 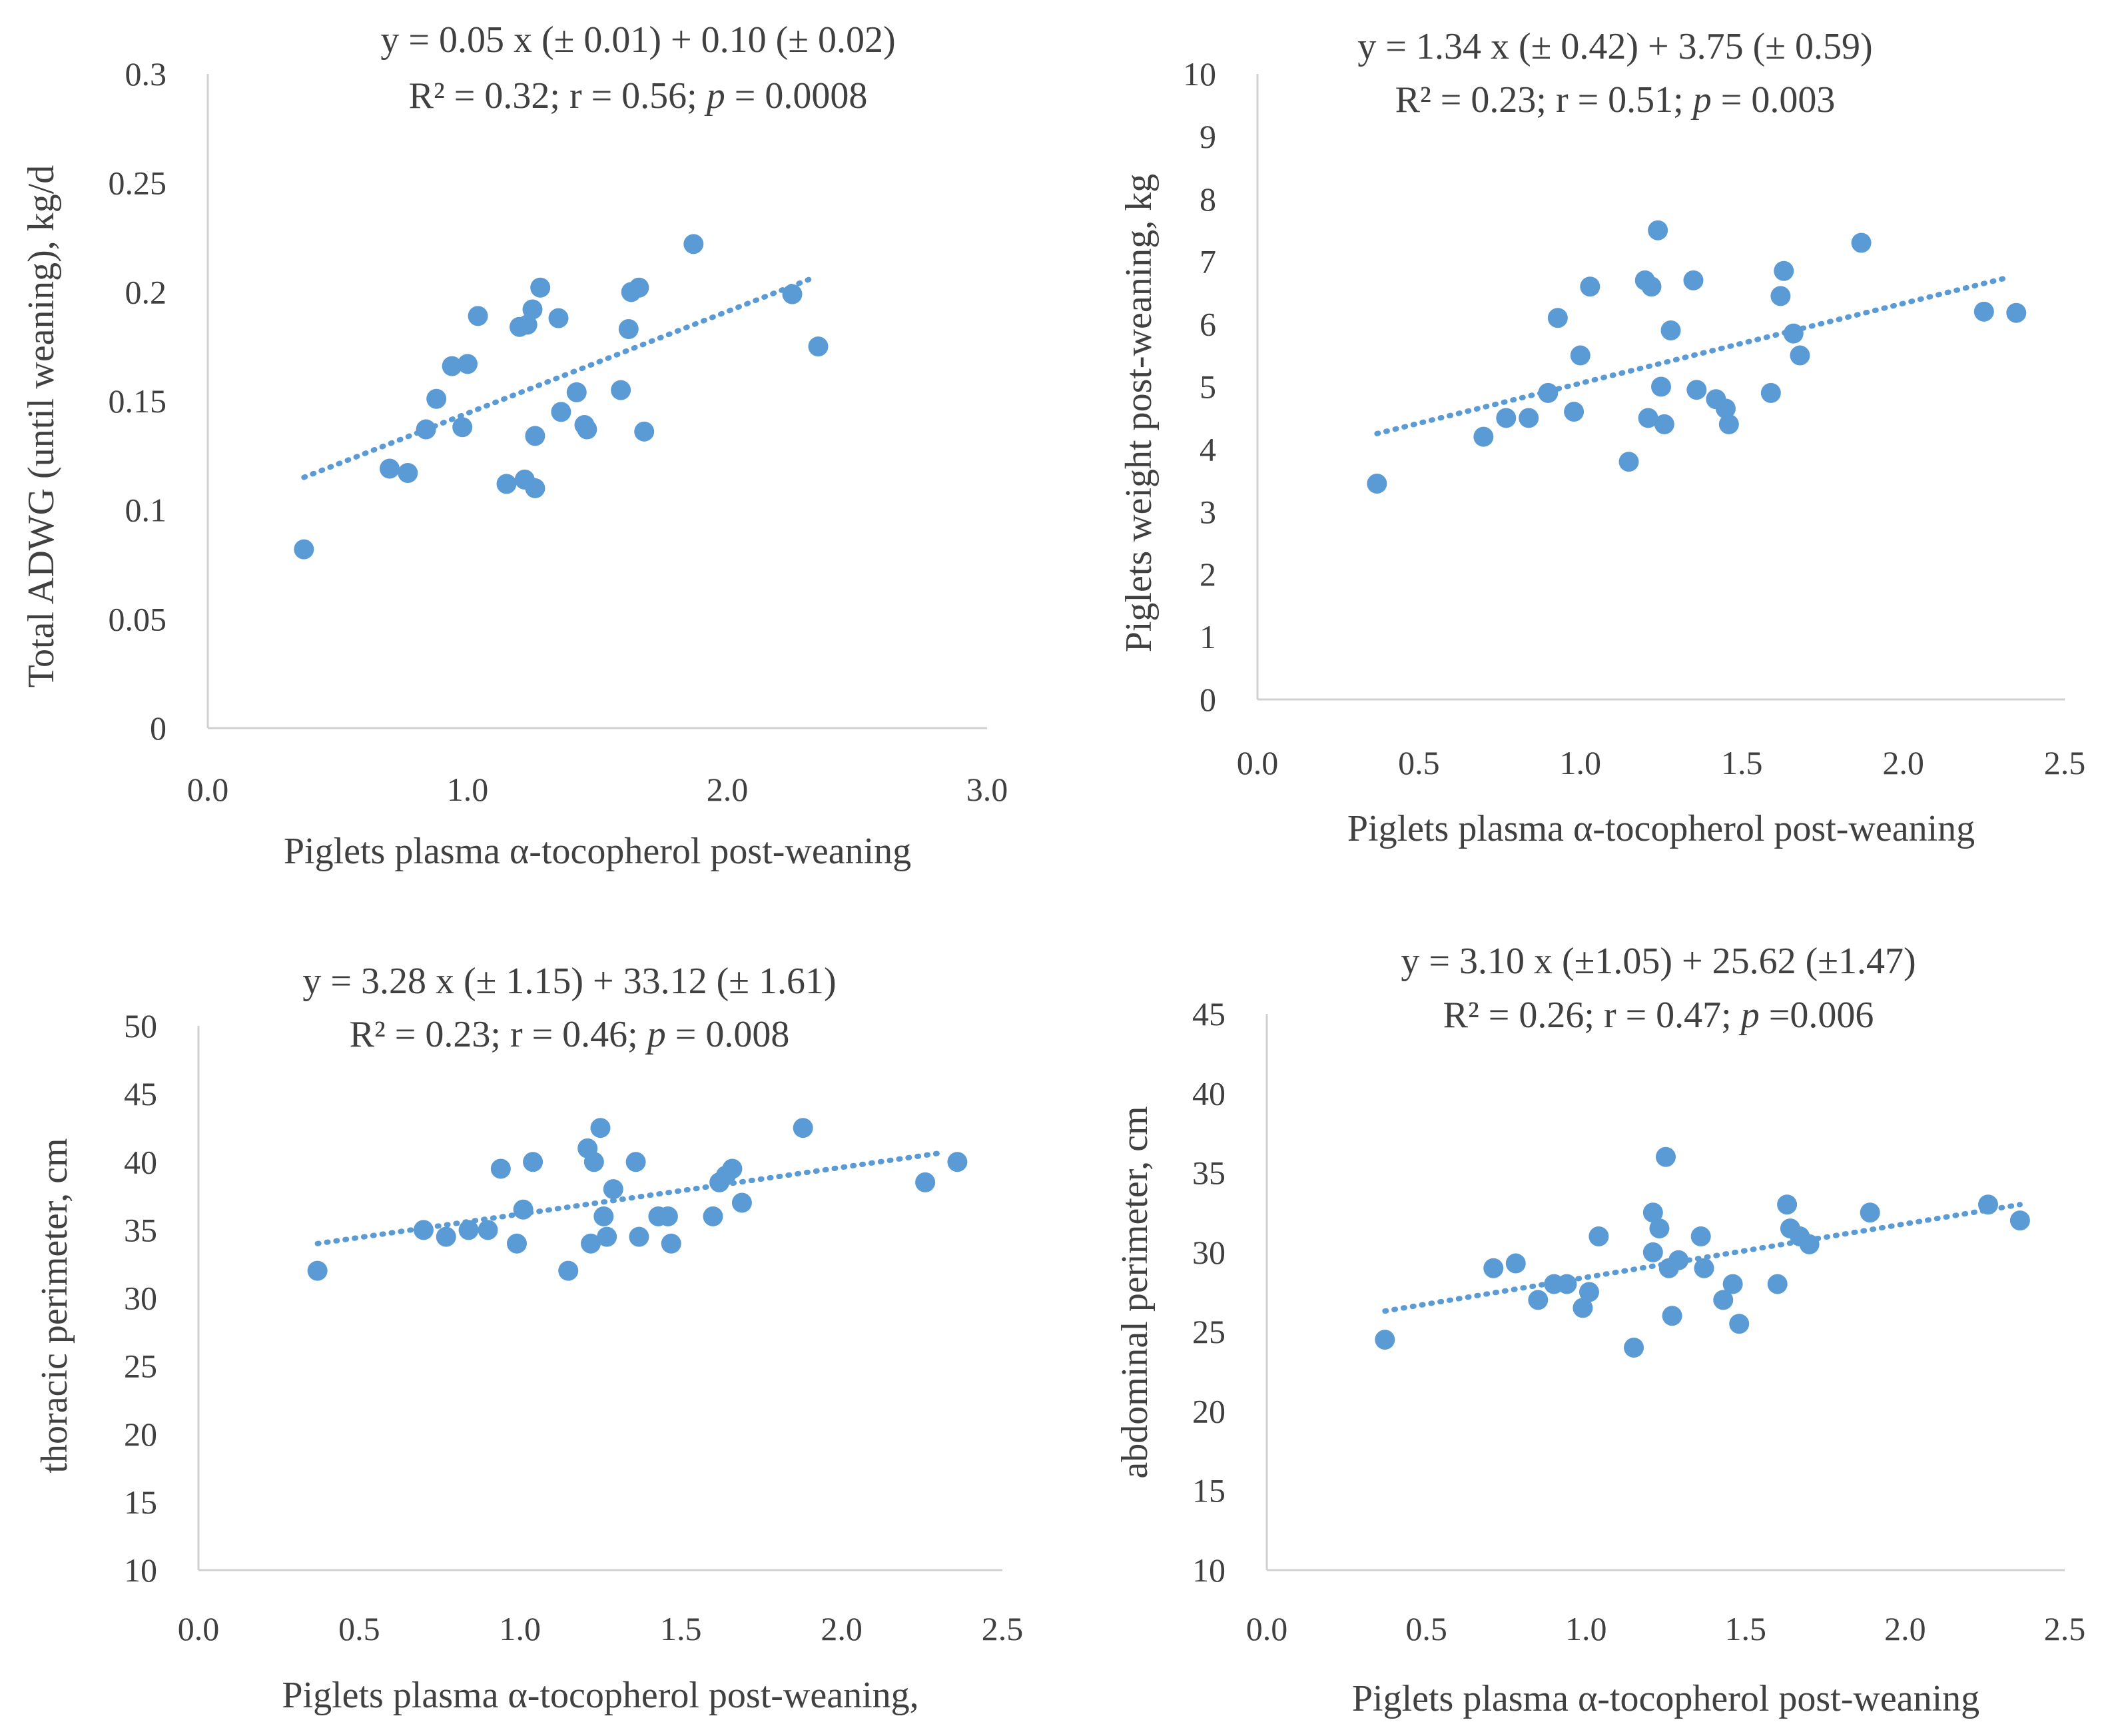 What do you see at coordinates (1208, 136) in the screenshot?
I see `y-tick-label: 9` at bounding box center [1208, 136].